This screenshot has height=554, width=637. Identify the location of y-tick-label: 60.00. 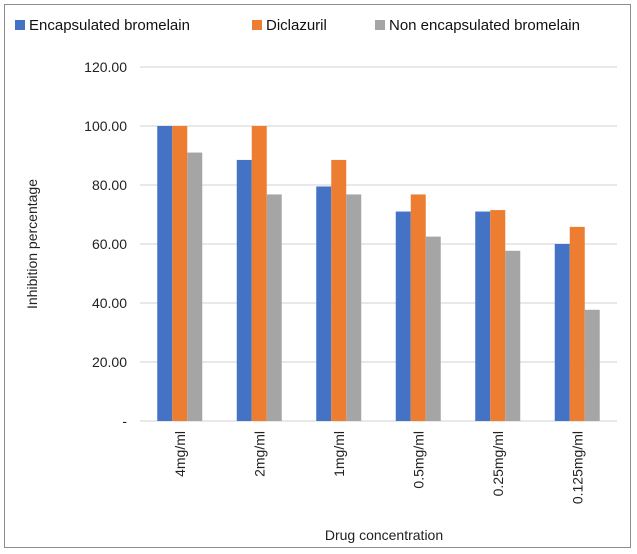
(109, 244).